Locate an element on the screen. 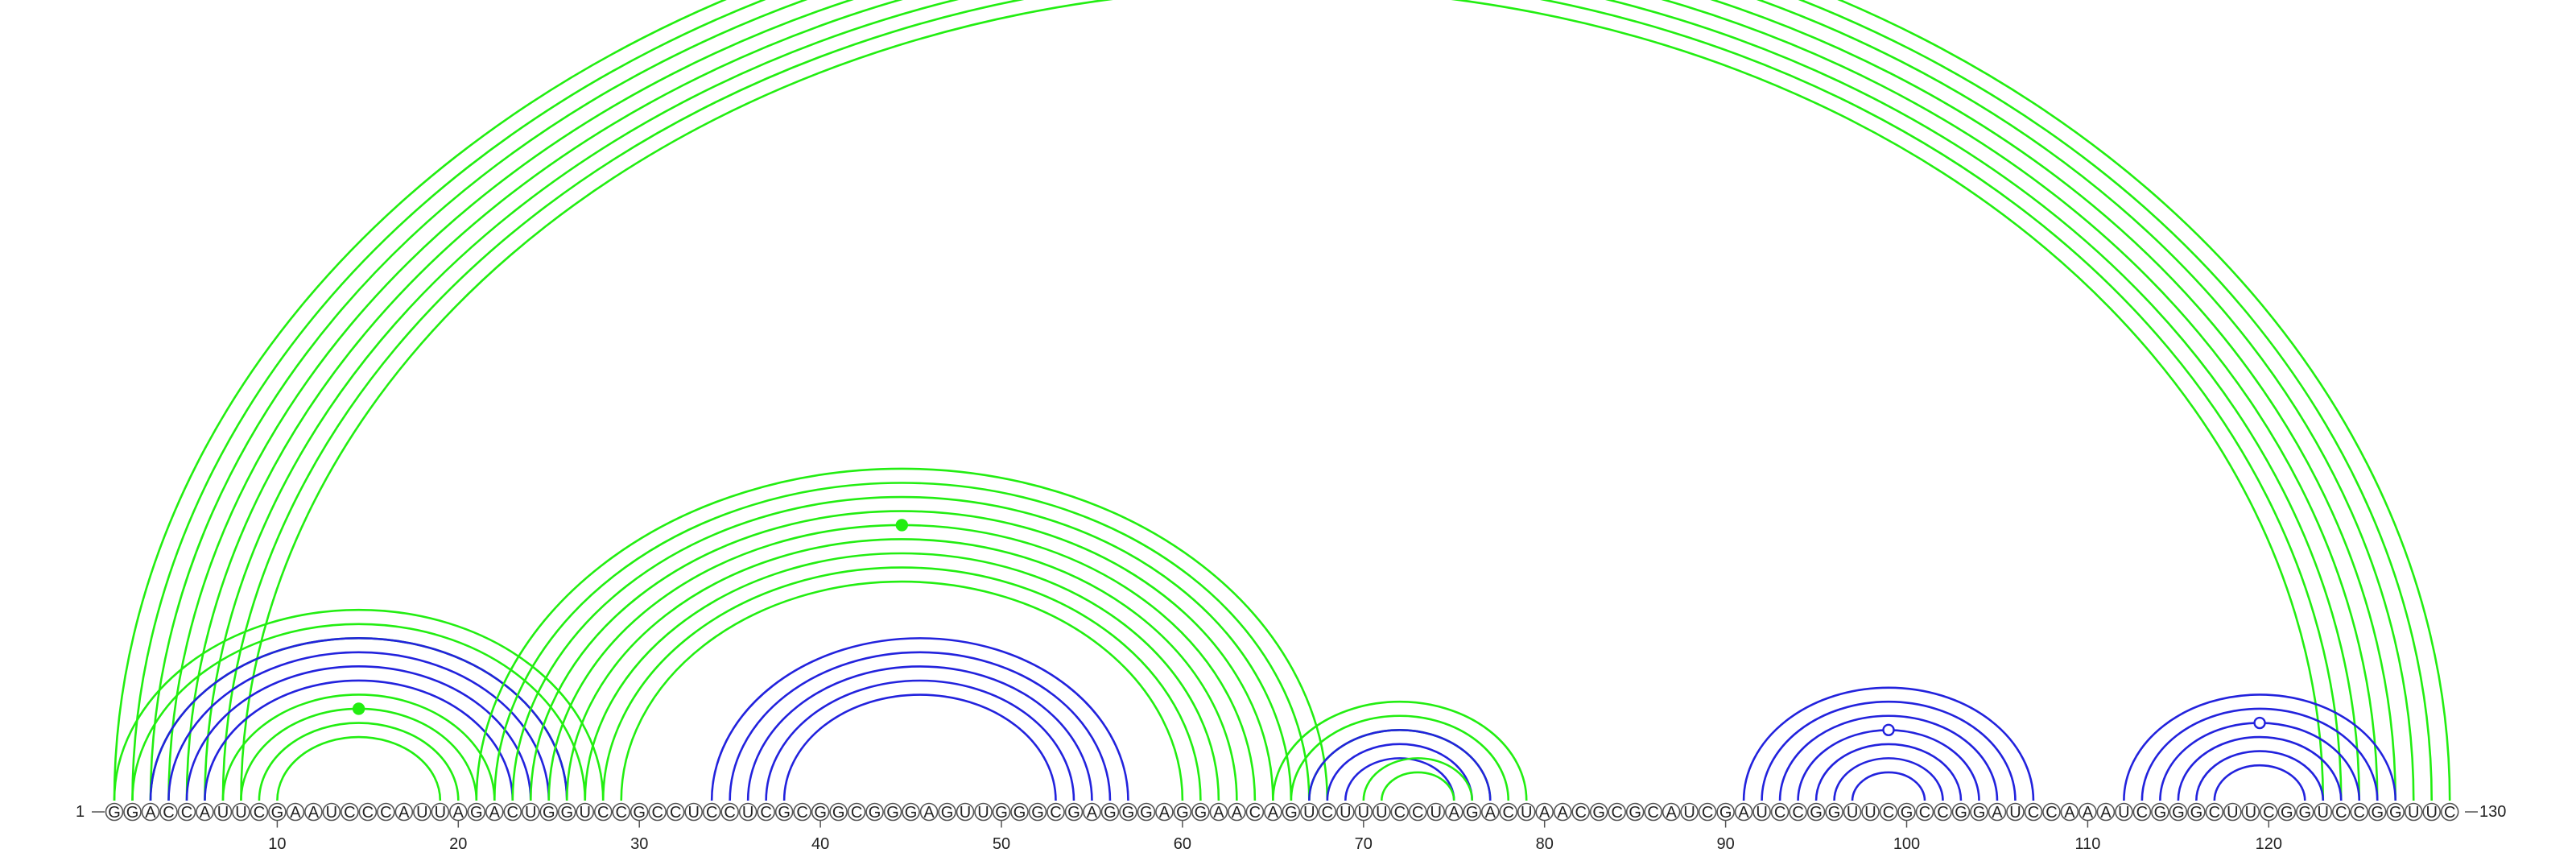 The width and height of the screenshot is (2576, 857). nucleotide-99: C is located at coordinates (1888, 812).